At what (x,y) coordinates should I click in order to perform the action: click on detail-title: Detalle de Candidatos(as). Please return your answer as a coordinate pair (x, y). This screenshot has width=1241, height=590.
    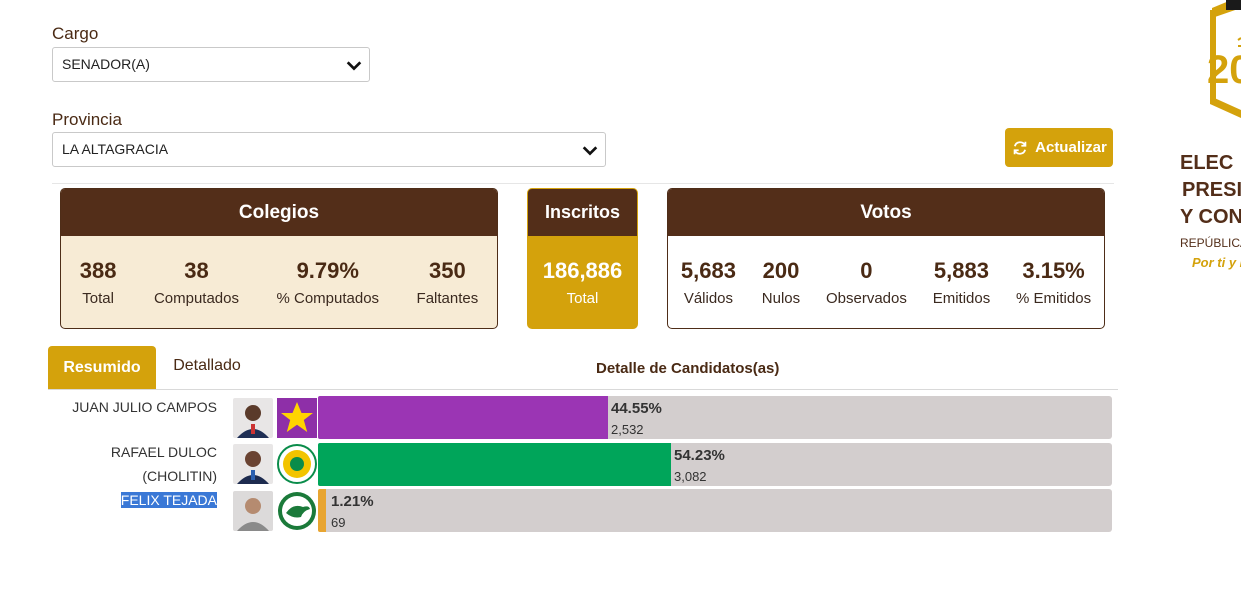
    Looking at the image, I should click on (688, 368).